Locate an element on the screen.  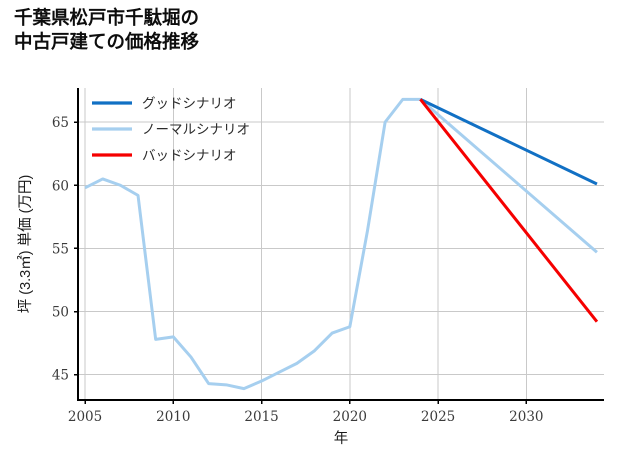
x-tick-label: 2030 is located at coordinates (526, 417).